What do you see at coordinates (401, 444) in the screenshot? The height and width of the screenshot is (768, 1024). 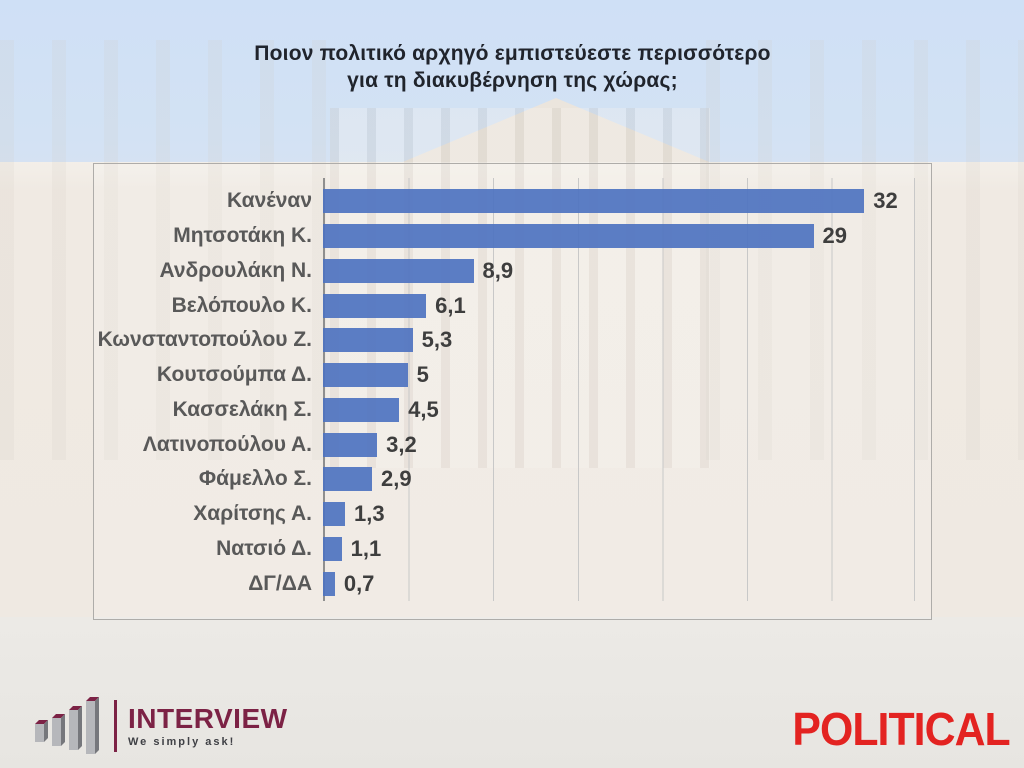 I see `value-label: 3,2` at bounding box center [401, 444].